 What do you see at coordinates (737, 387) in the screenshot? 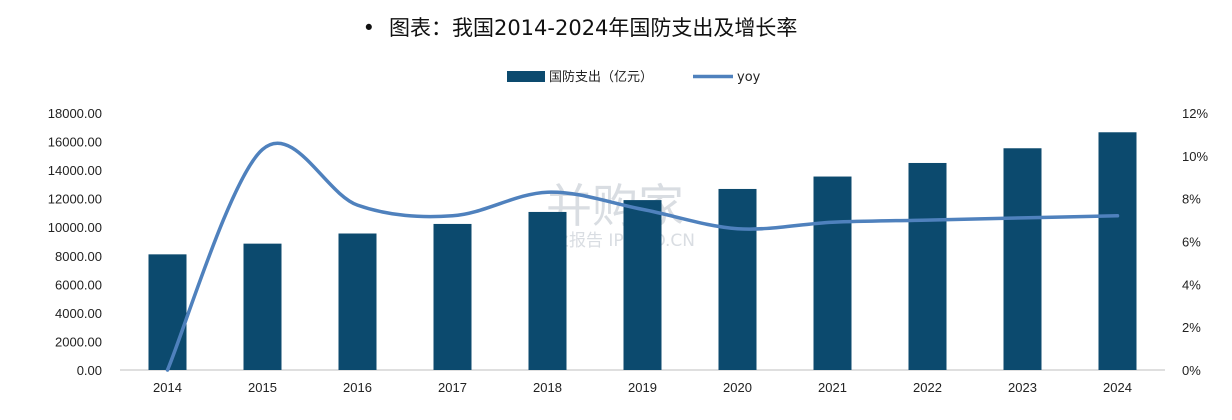
I see `x-tick-label: 2020` at bounding box center [737, 387].